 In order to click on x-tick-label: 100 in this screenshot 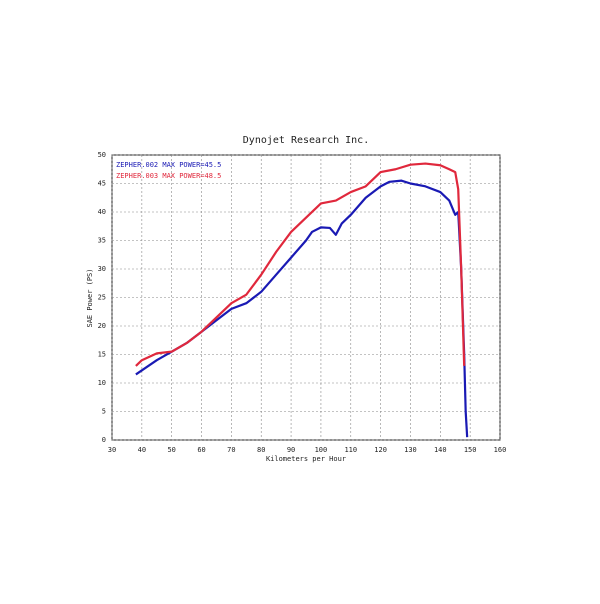, I will do `click(321, 450)`.